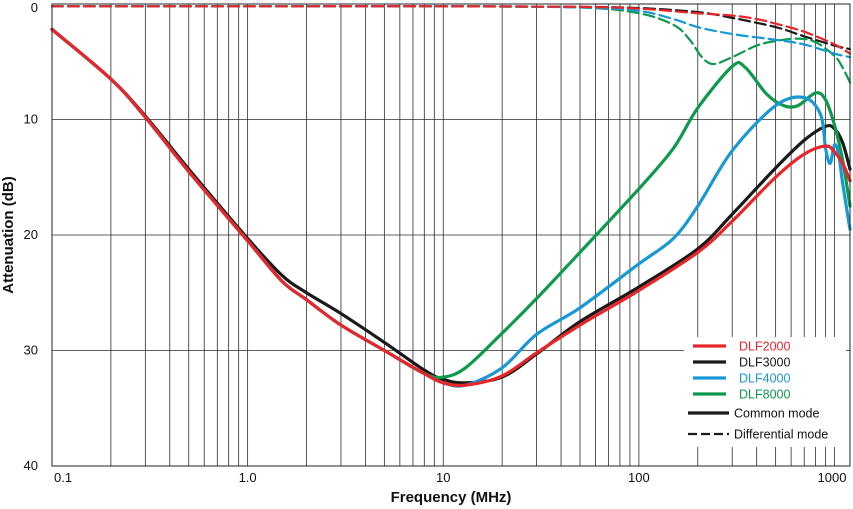  I want to click on y-tick-label: 0, so click(34, 7).